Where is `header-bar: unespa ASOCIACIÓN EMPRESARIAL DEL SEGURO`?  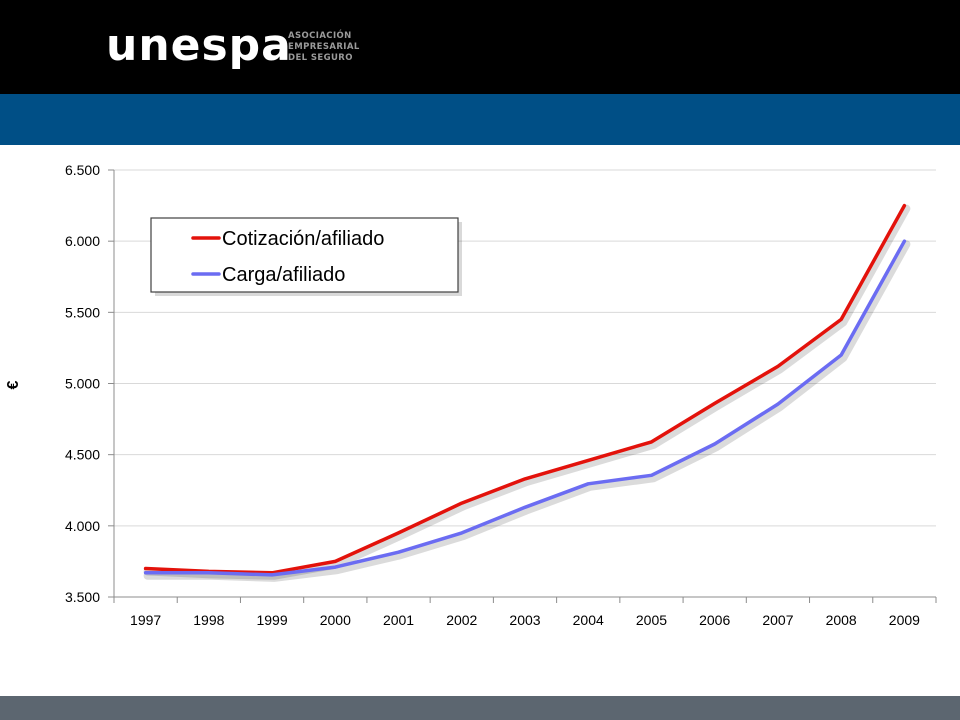 header-bar: unespa ASOCIACIÓN EMPRESARIAL DEL SEGURO is located at coordinates (480, 47).